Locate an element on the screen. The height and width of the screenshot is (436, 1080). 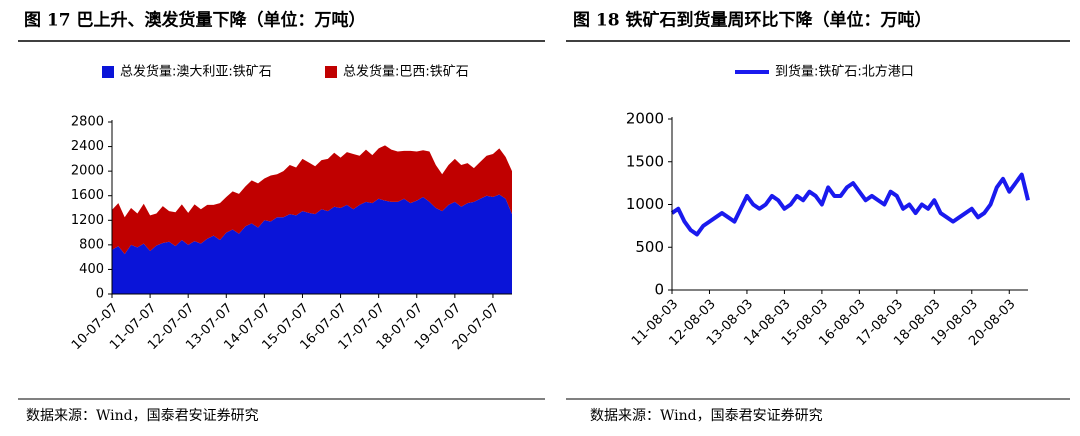
y-tick-label: 2400 is located at coordinates (87, 146).